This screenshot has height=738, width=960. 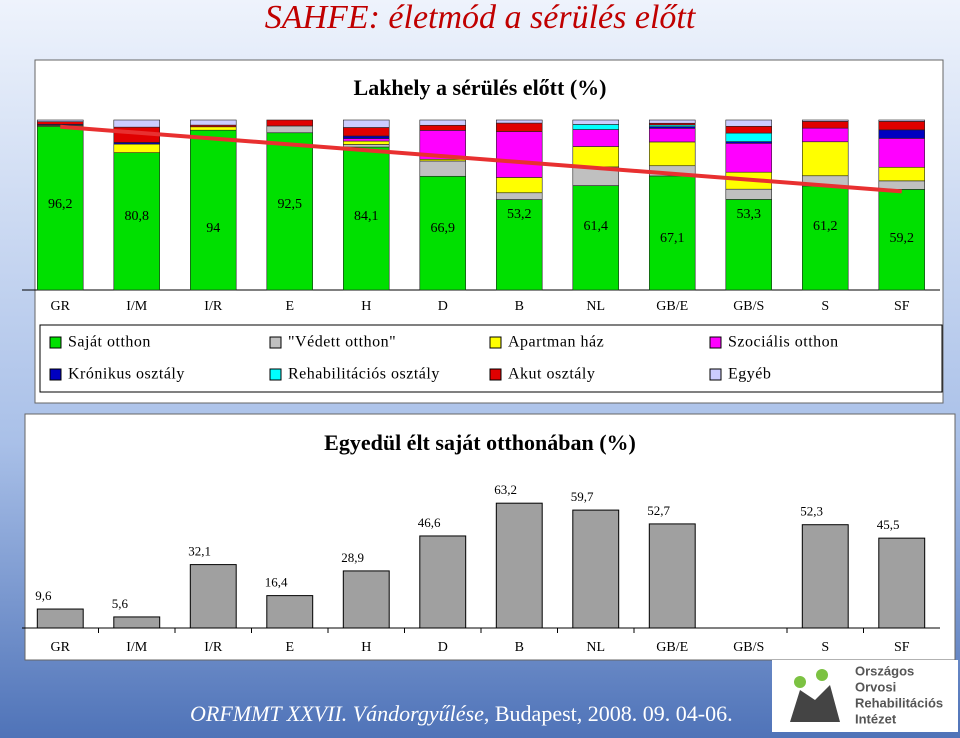 What do you see at coordinates (137, 216) in the screenshot?
I see `data-label: 80,8` at bounding box center [137, 216].